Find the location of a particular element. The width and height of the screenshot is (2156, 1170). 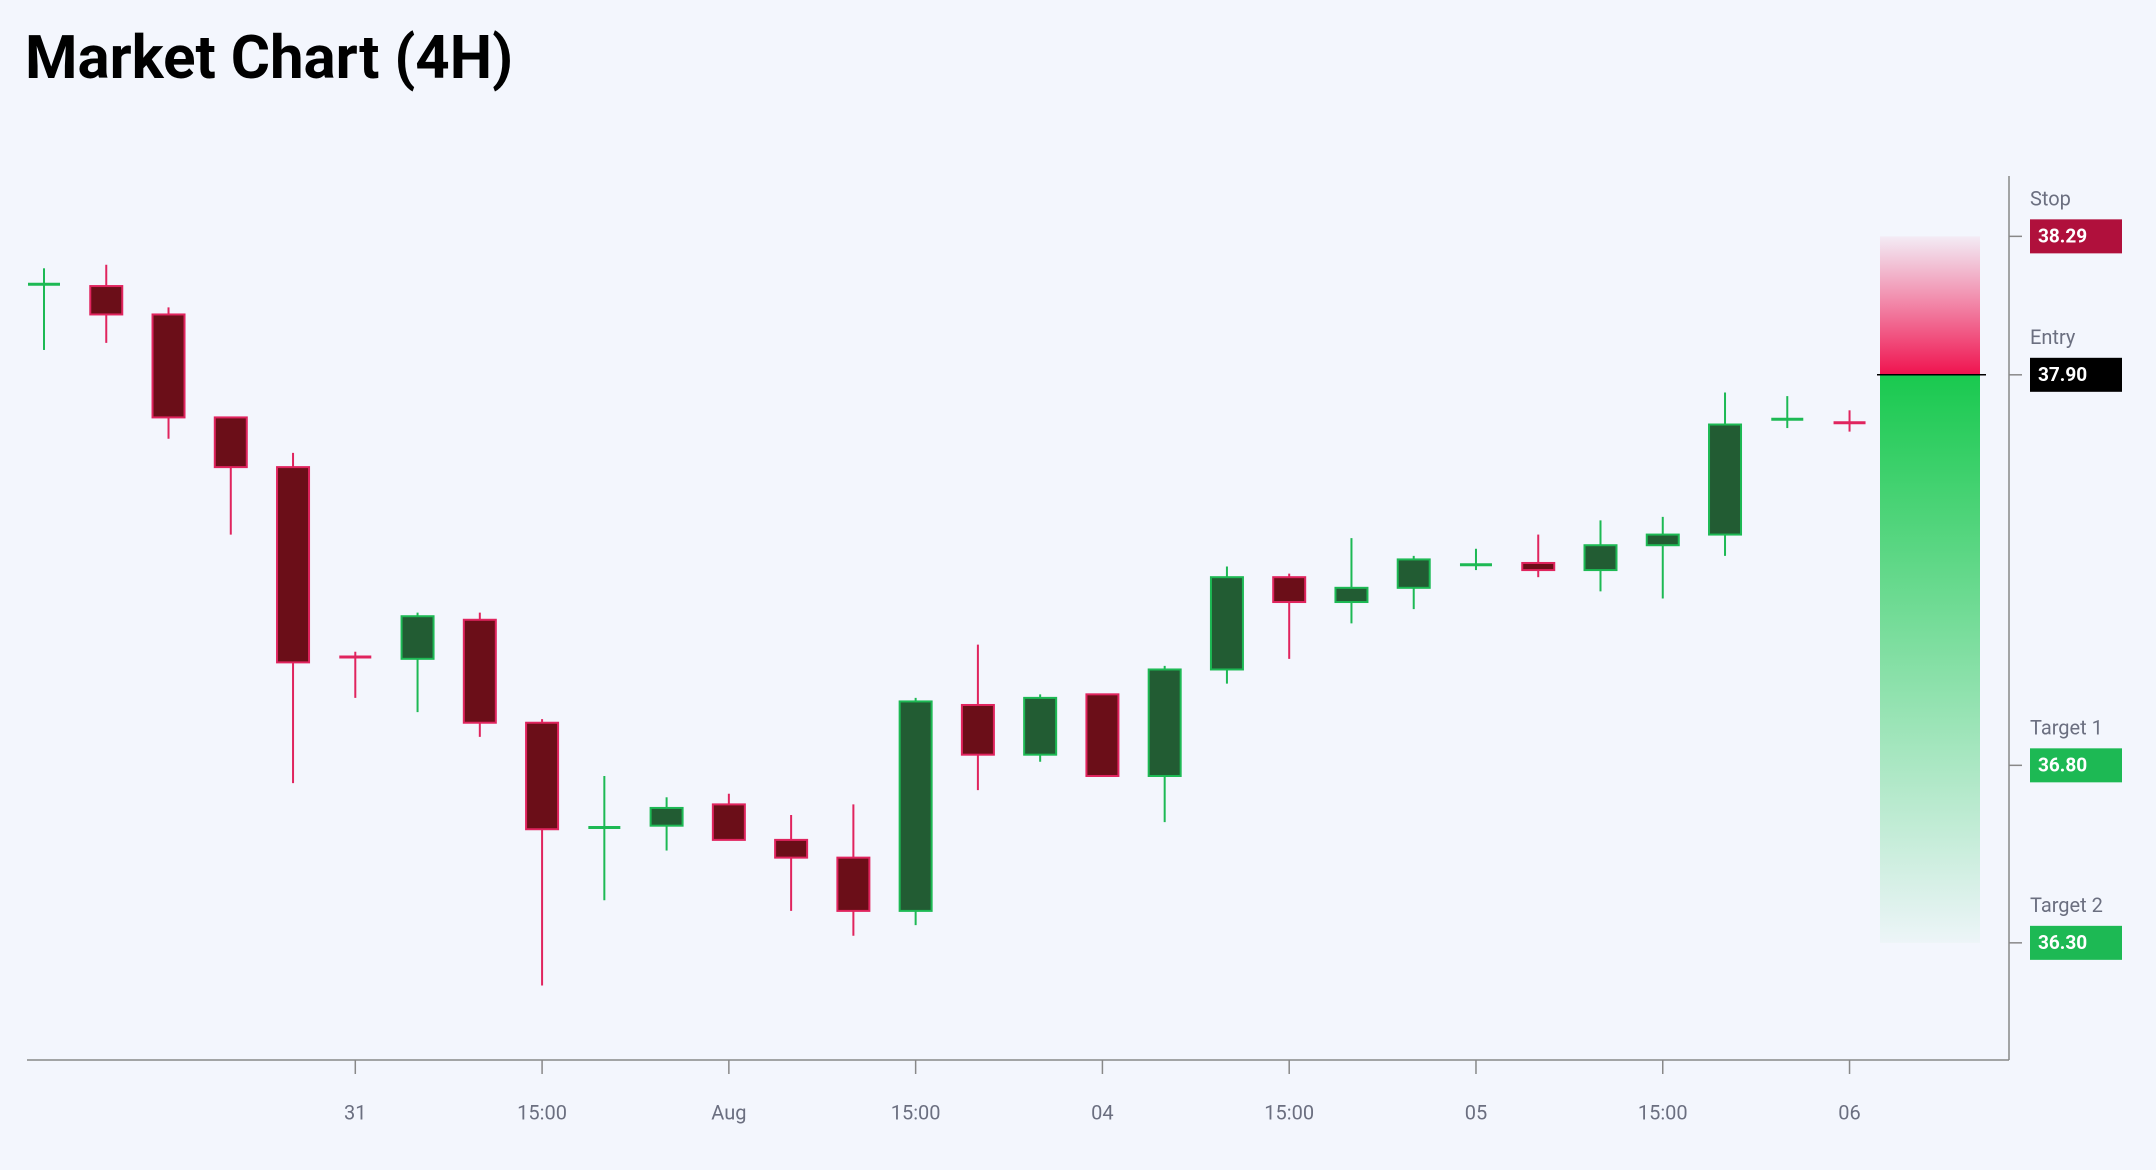

level-value: 36.80 is located at coordinates (2062, 764).